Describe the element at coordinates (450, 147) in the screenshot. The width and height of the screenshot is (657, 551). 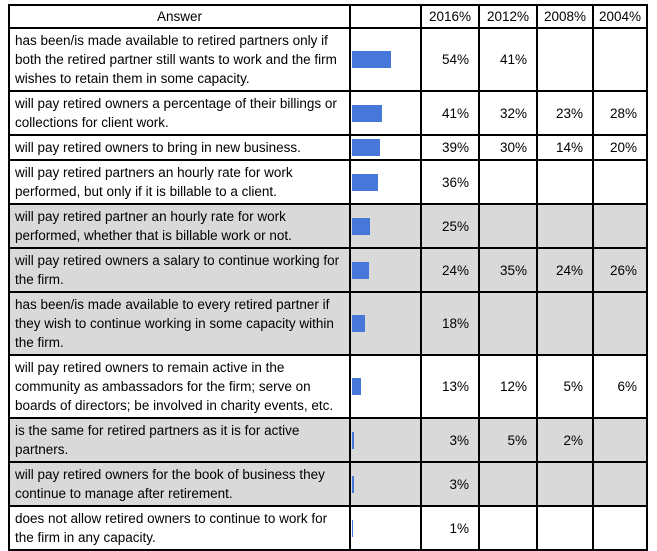
I see `value-cell-2016: 39%` at that location.